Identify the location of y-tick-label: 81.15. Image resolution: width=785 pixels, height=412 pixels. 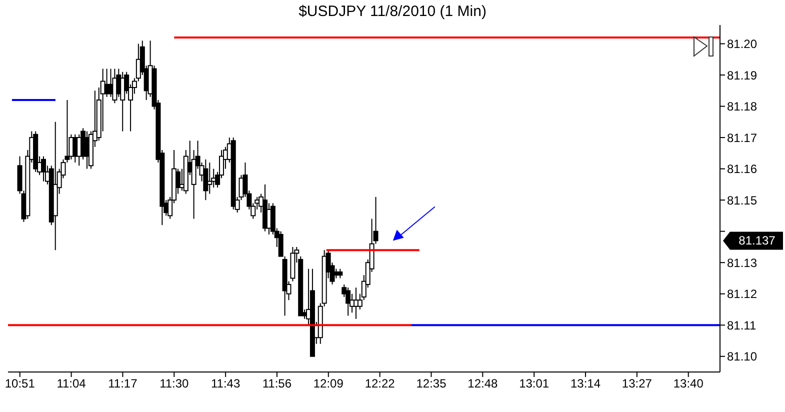
(742, 200).